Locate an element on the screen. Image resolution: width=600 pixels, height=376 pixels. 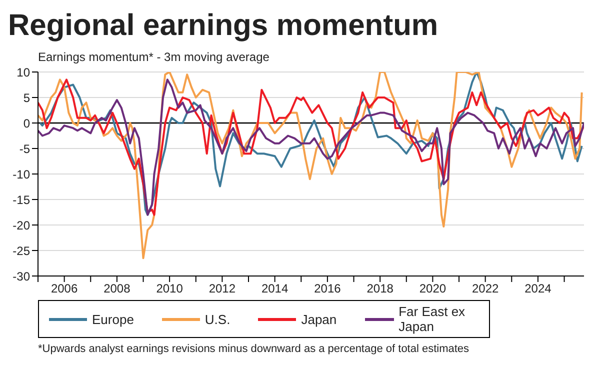
x-tick-label: 2008 is located at coordinates (117, 289).